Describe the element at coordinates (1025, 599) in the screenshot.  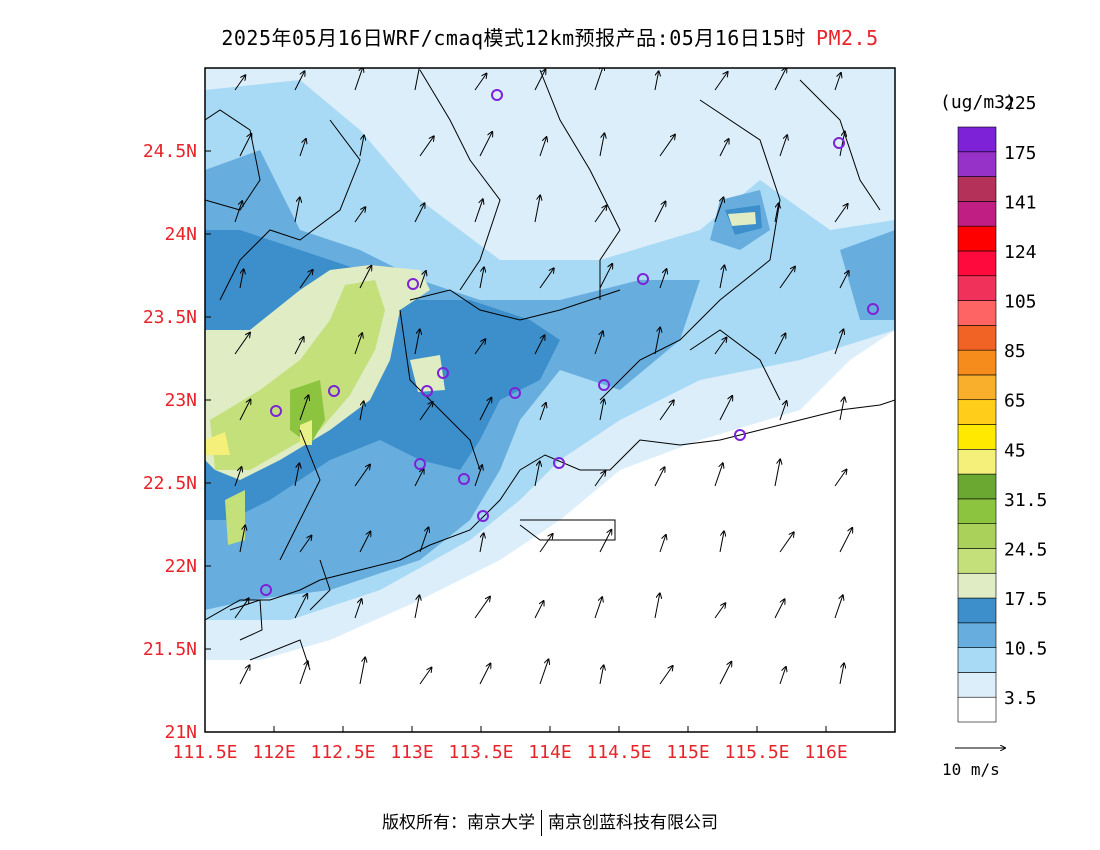
I see `colorbar-label: 17.5` at that location.